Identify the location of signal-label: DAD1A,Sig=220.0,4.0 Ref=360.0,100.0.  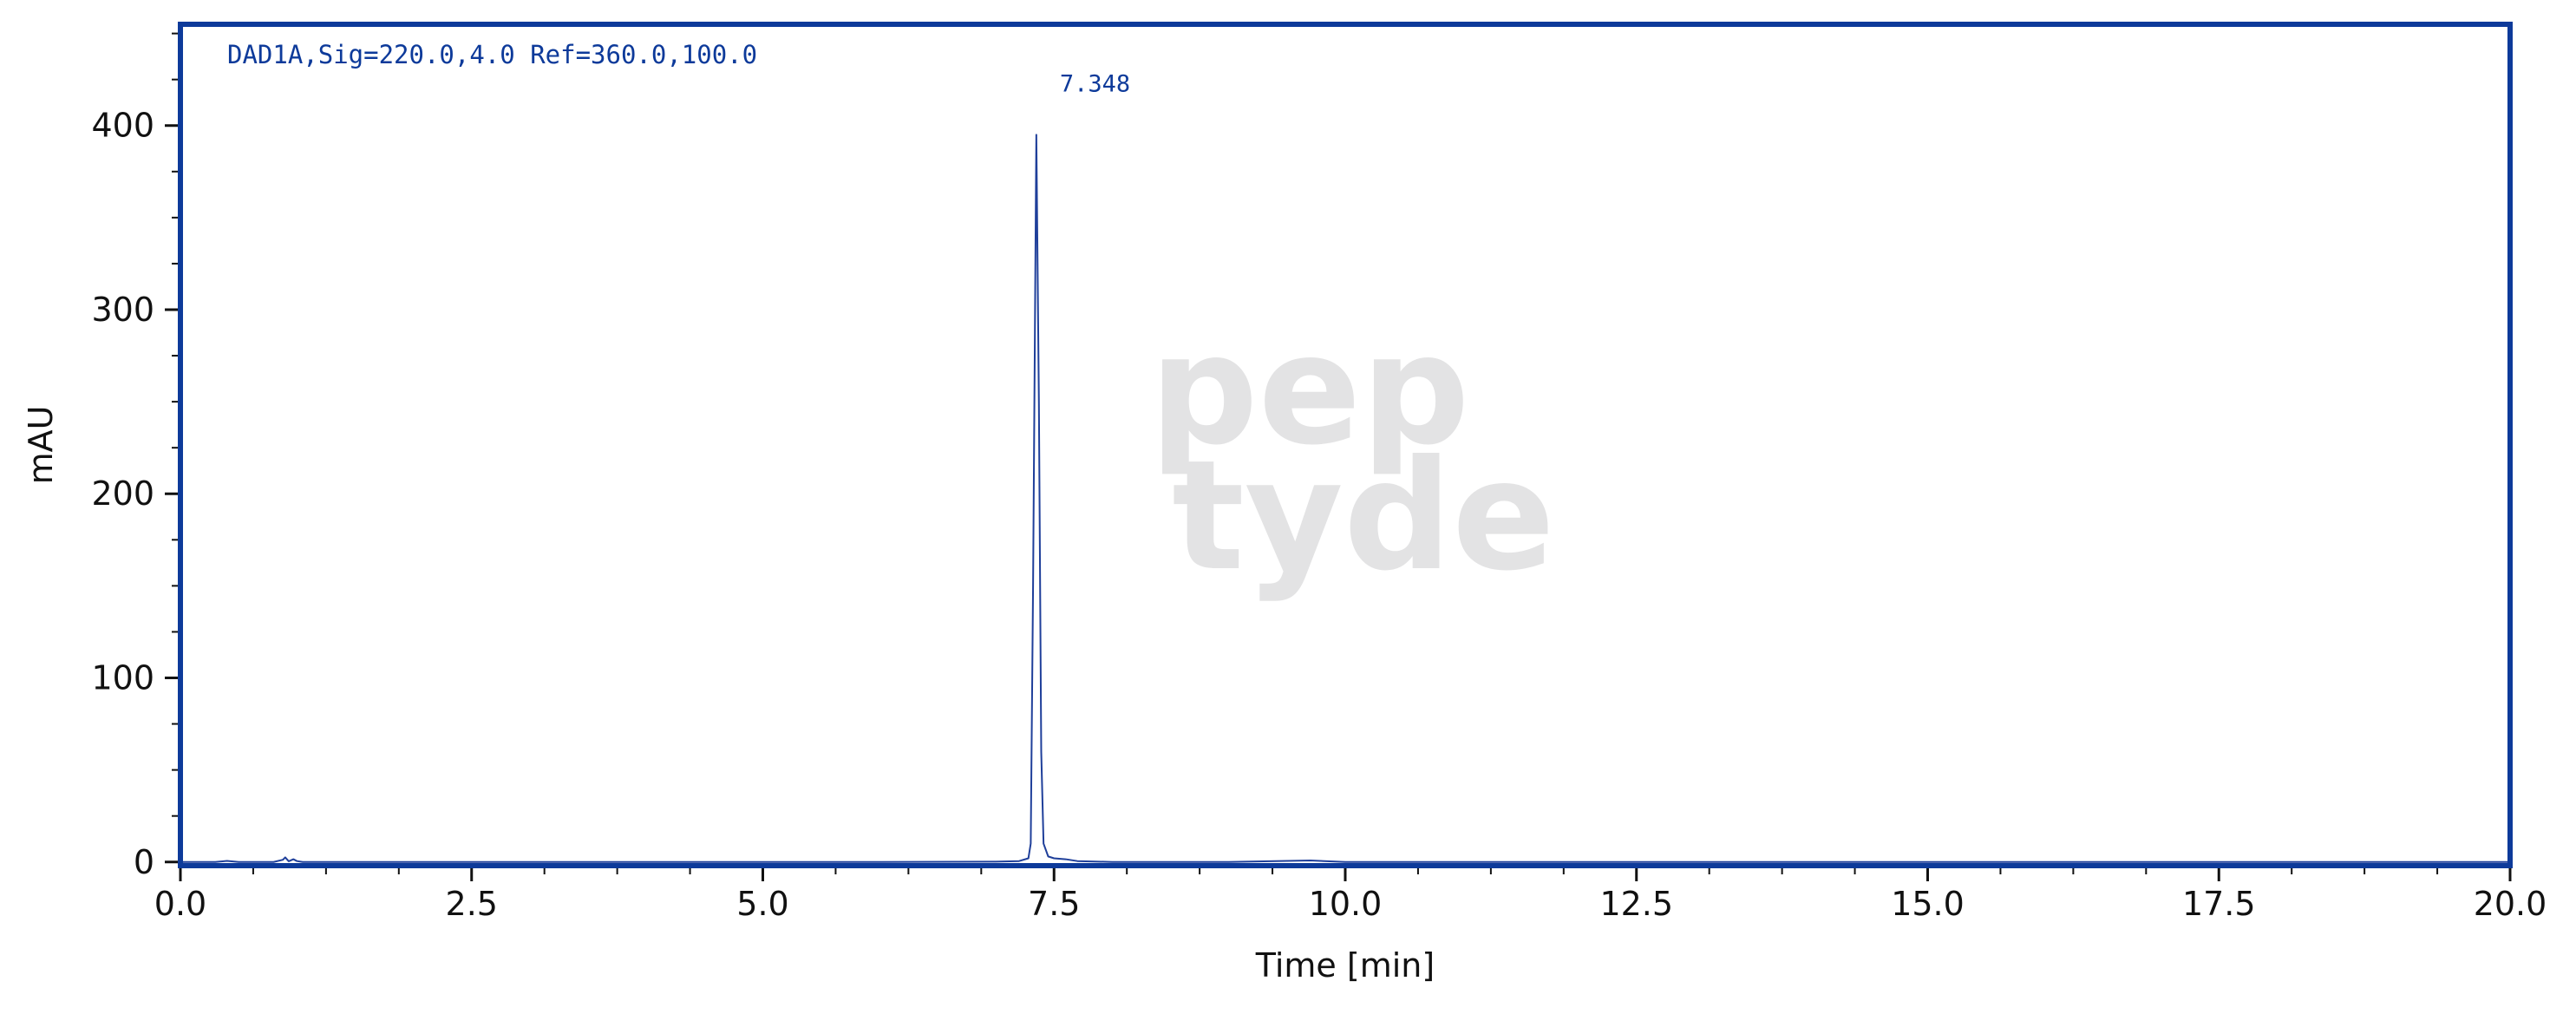
(492, 54).